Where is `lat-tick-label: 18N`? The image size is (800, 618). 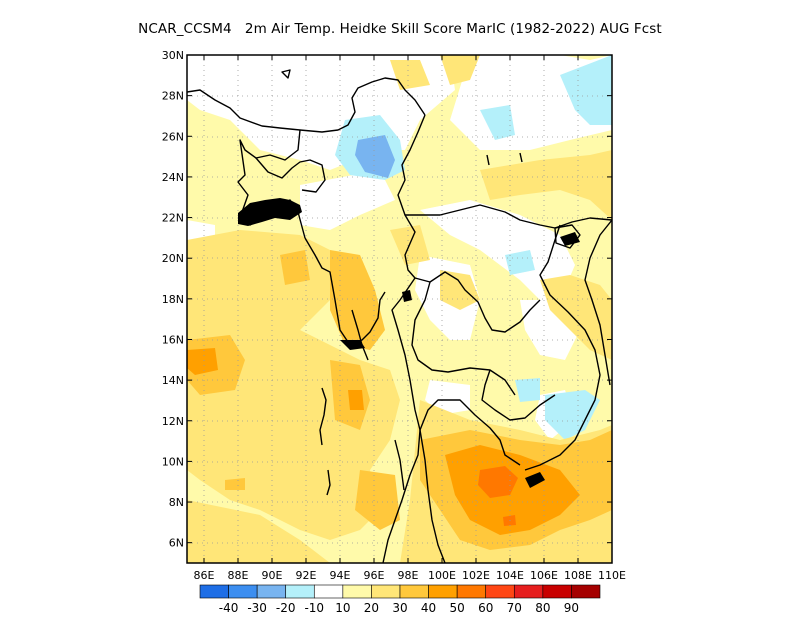 lat-tick-label: 18N is located at coordinates (173, 299).